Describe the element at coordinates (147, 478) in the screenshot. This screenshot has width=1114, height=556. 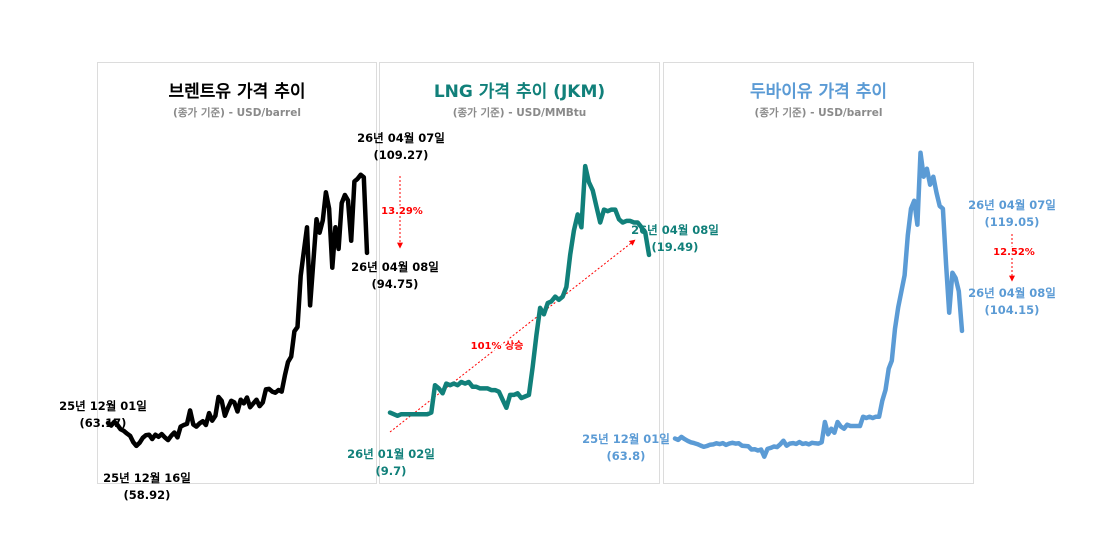
I see `brent-annotation-date: 25년 12월 16일` at that location.